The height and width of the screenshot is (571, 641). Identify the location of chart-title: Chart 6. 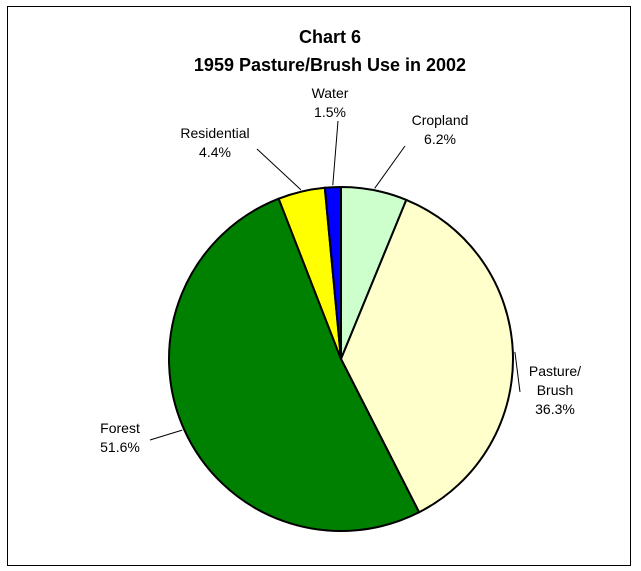
(330, 37).